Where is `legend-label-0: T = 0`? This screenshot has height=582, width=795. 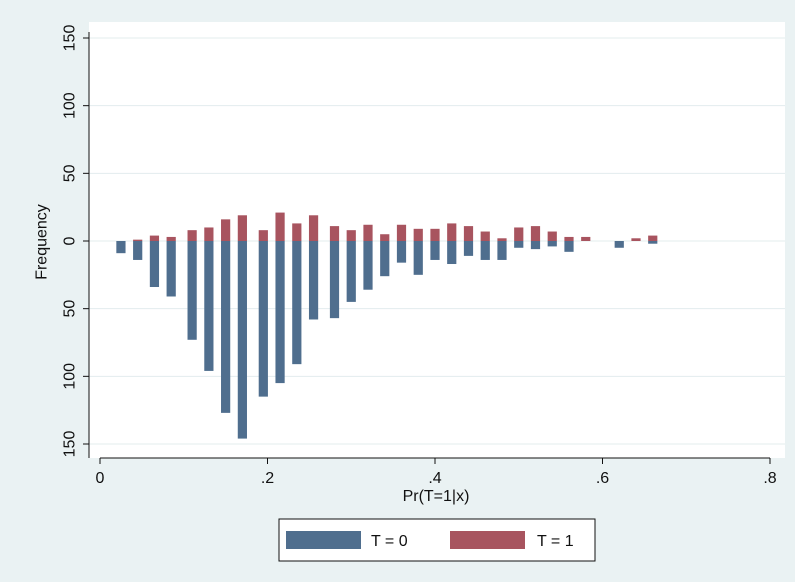 legend-label-0: T = 0 is located at coordinates (389, 541).